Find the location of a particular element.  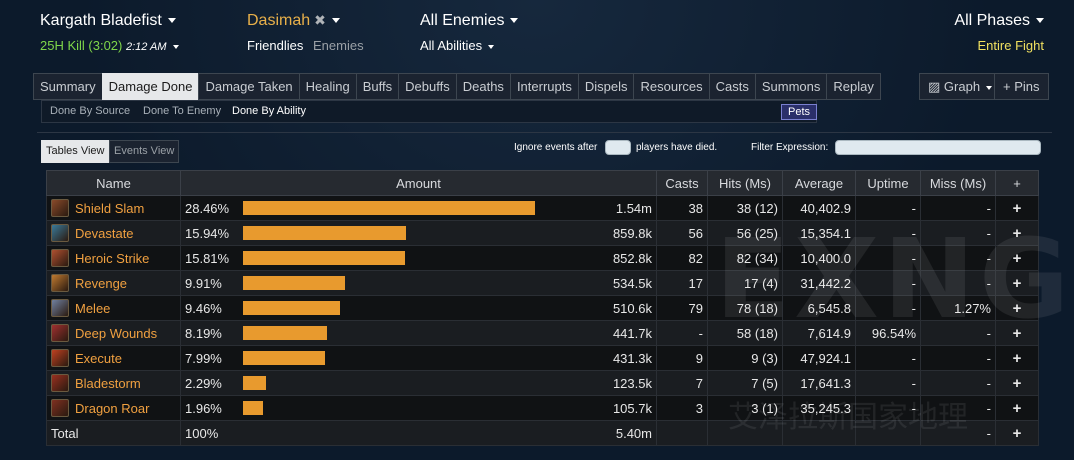

target-block: All Enemies All Abilities is located at coordinates (469, 32).